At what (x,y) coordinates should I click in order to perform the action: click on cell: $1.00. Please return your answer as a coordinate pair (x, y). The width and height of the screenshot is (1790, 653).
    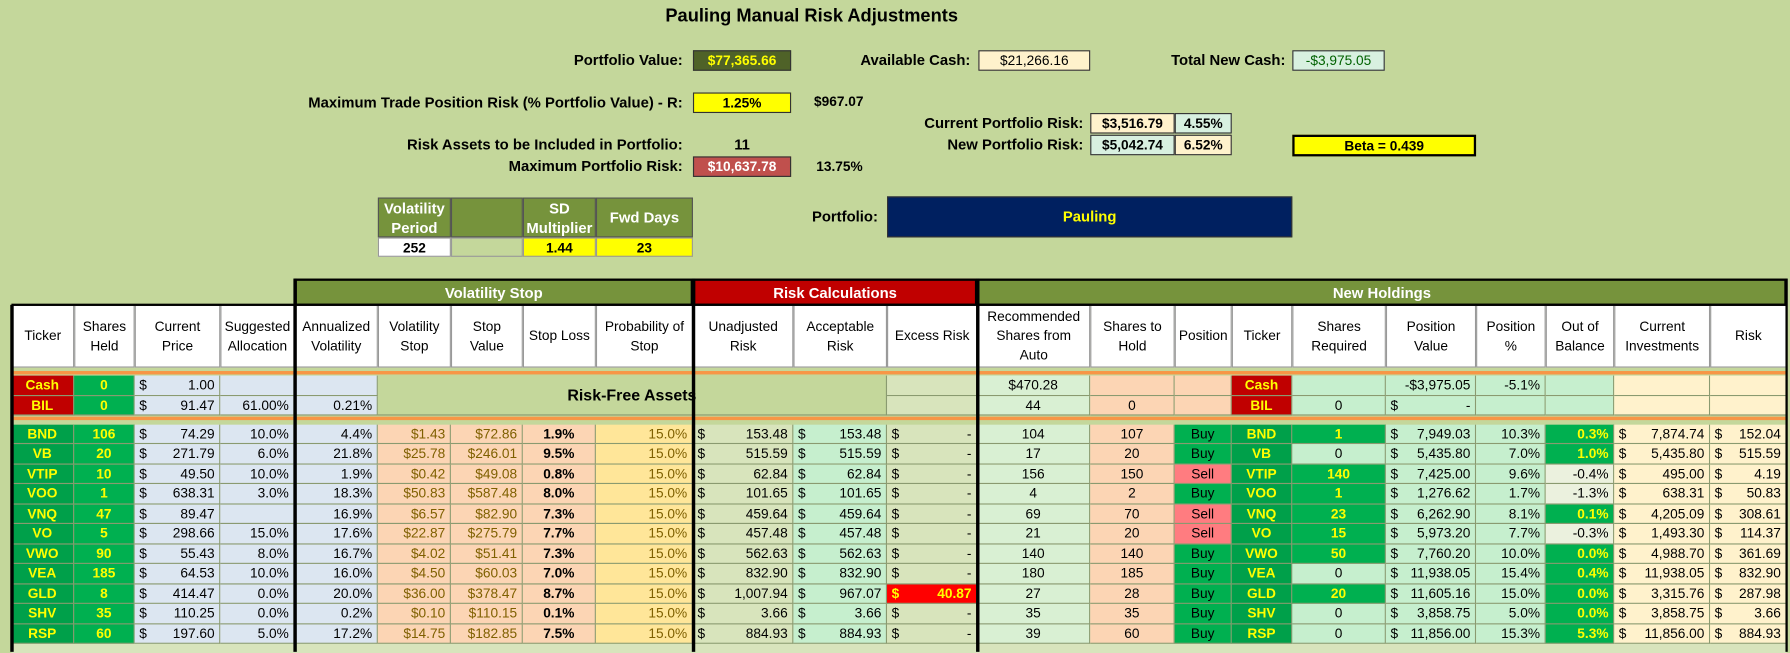
    Looking at the image, I should click on (177, 385).